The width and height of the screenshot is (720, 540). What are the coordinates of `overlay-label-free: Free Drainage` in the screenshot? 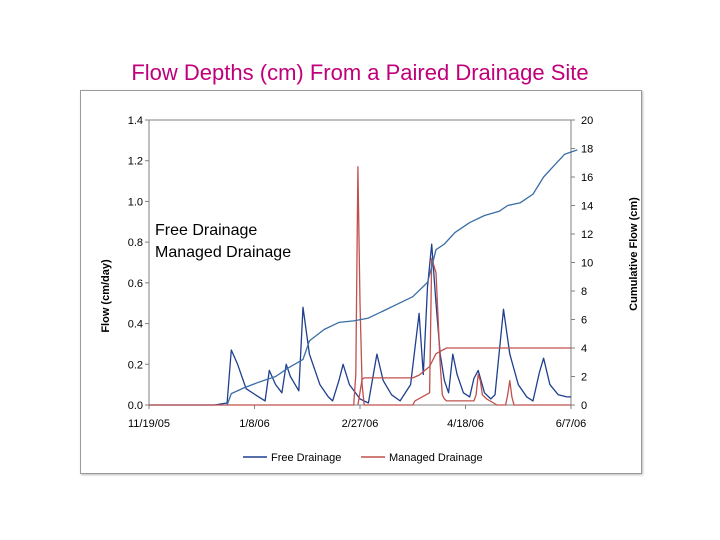 It's located at (206, 230).